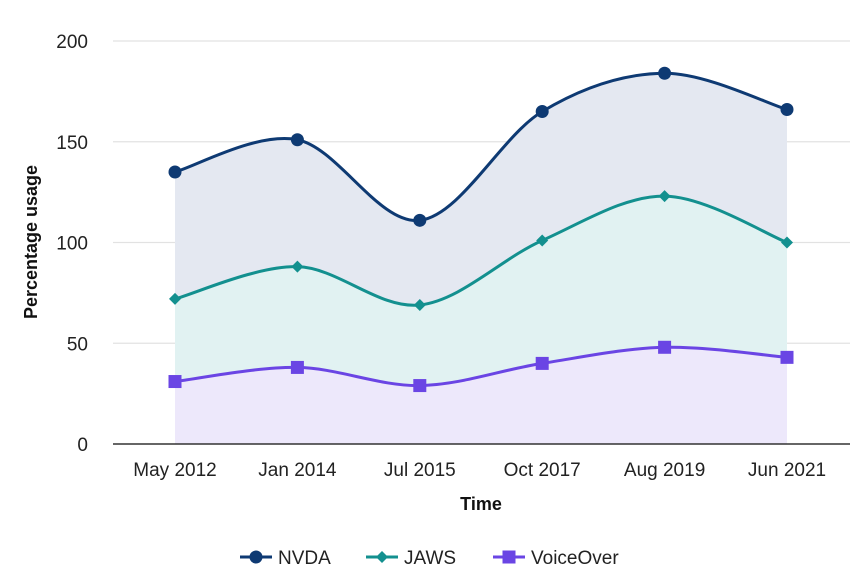  What do you see at coordinates (542, 470) in the screenshot?
I see `x-tick-label: Oct 2017` at bounding box center [542, 470].